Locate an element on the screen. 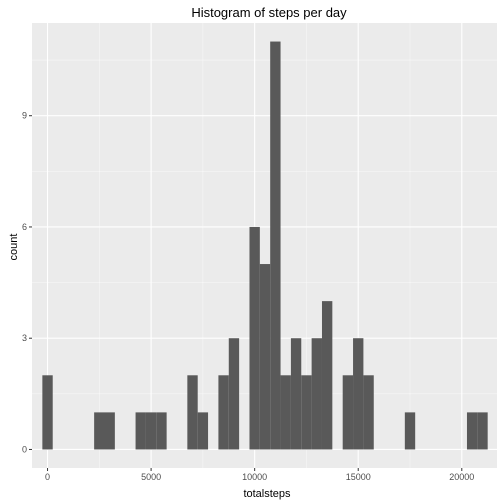 The height and width of the screenshot is (504, 504). y-tick-label: 6 is located at coordinates (24, 227).